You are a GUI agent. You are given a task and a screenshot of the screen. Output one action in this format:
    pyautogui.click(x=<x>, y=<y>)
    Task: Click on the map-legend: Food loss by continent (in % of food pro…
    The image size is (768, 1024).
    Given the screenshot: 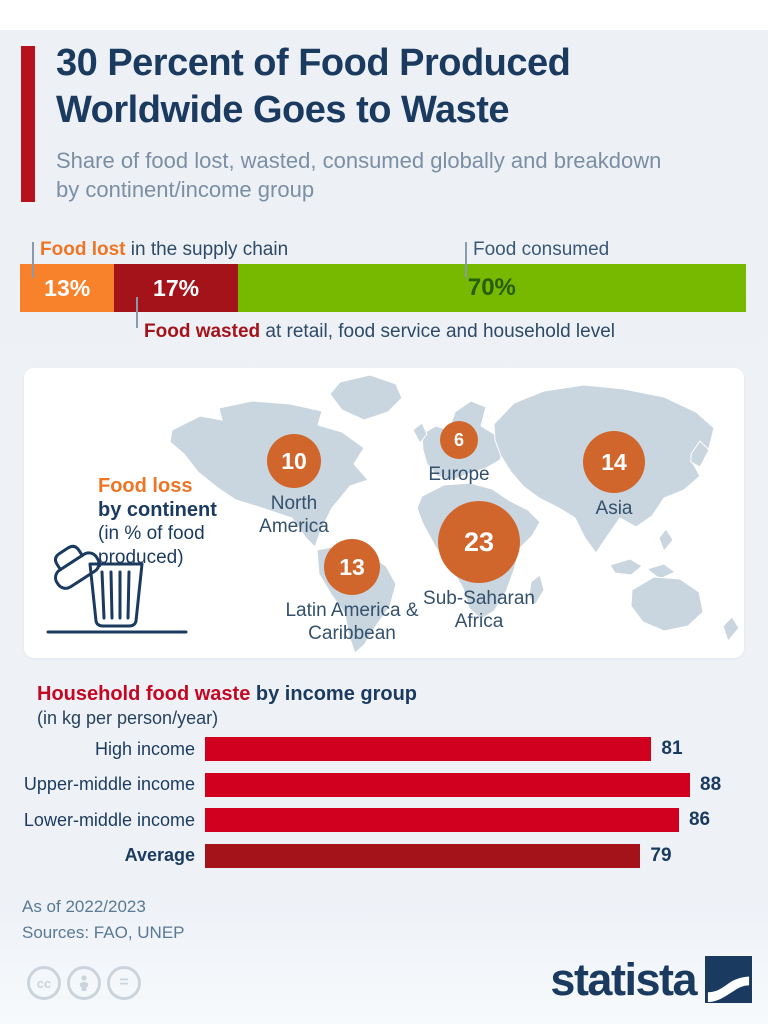 What is the action you would take?
    pyautogui.click(x=161, y=522)
    